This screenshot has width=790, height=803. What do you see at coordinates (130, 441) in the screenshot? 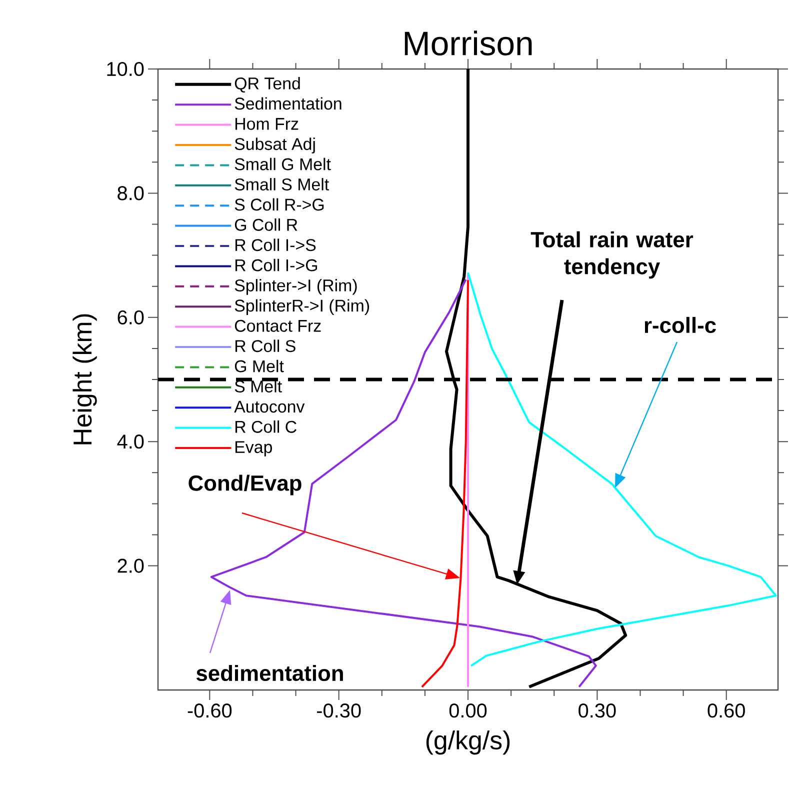
I see `y-tick-label: 4.0` at bounding box center [130, 441].